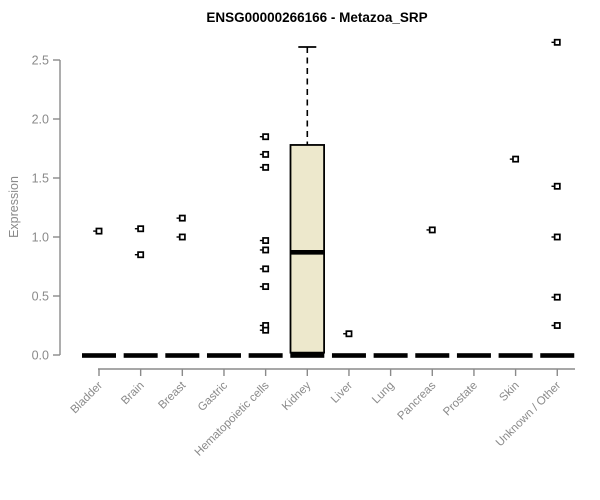  I want to click on y-tick-label: 1.0, so click(40, 238).